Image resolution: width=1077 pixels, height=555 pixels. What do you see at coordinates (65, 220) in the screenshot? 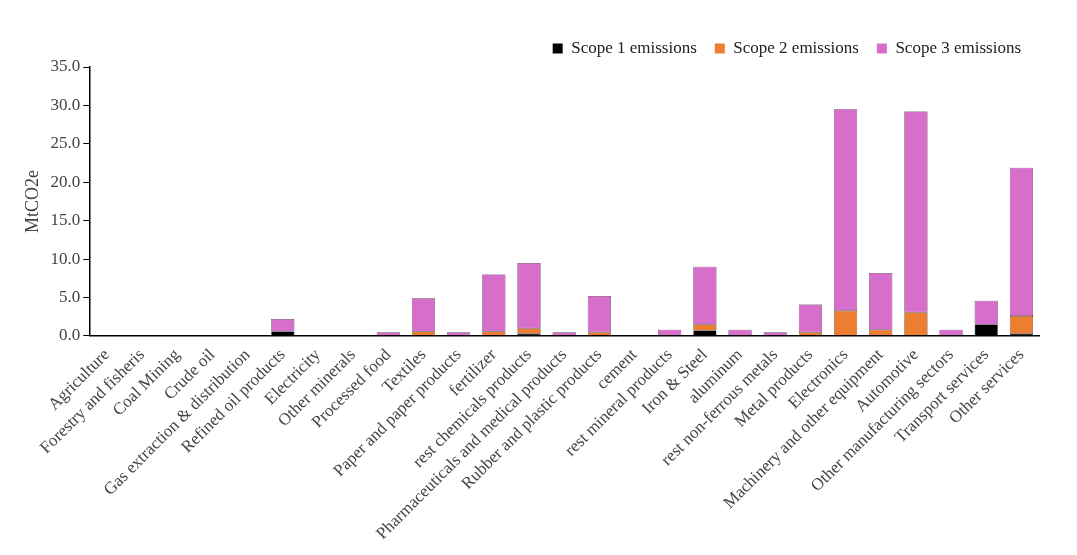
I see `y-tick-label: 15.0` at bounding box center [65, 220].